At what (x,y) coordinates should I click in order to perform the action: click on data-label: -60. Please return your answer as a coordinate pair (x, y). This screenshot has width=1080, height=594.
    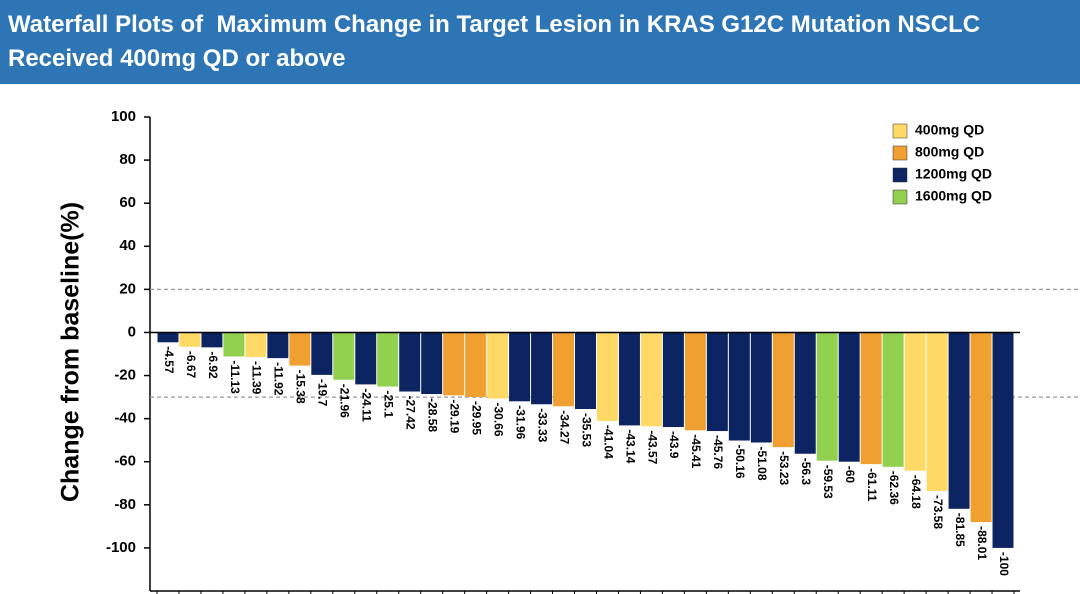
    Looking at the image, I should click on (850, 475).